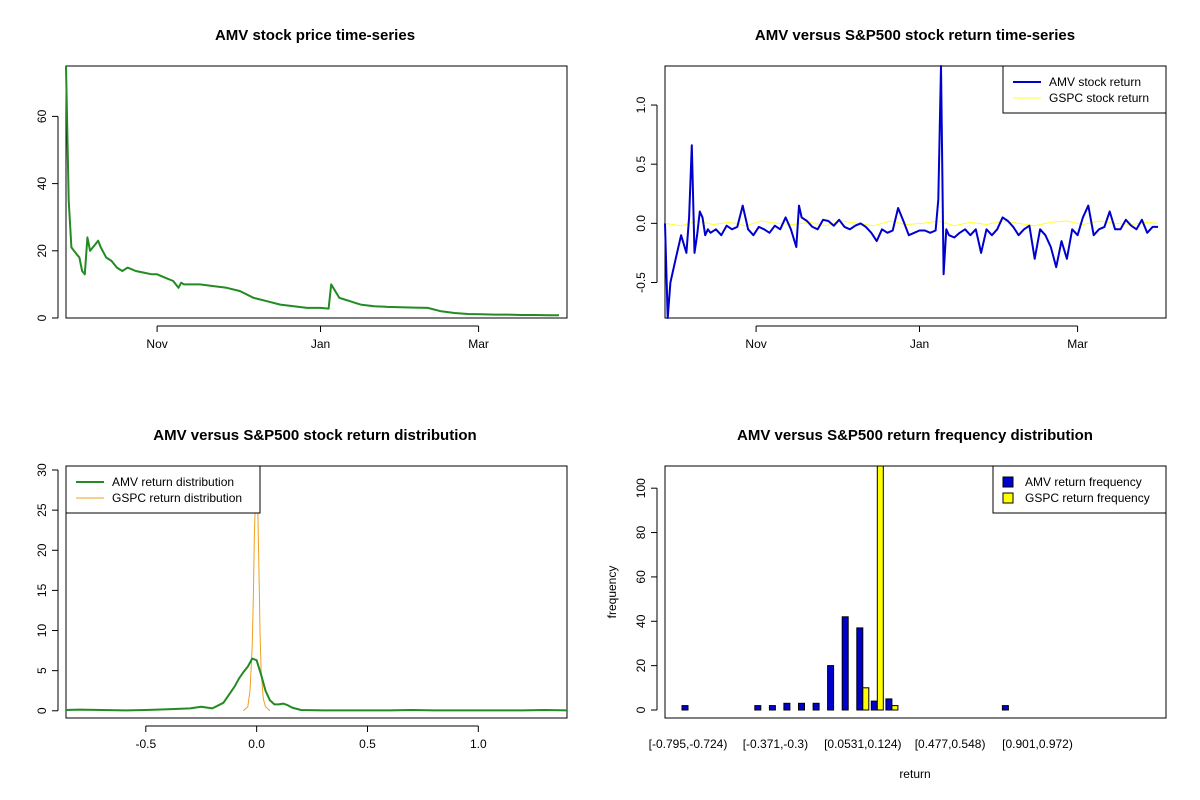 The image size is (1200, 800). I want to click on legend-label: AMV return distribution, so click(173, 482).